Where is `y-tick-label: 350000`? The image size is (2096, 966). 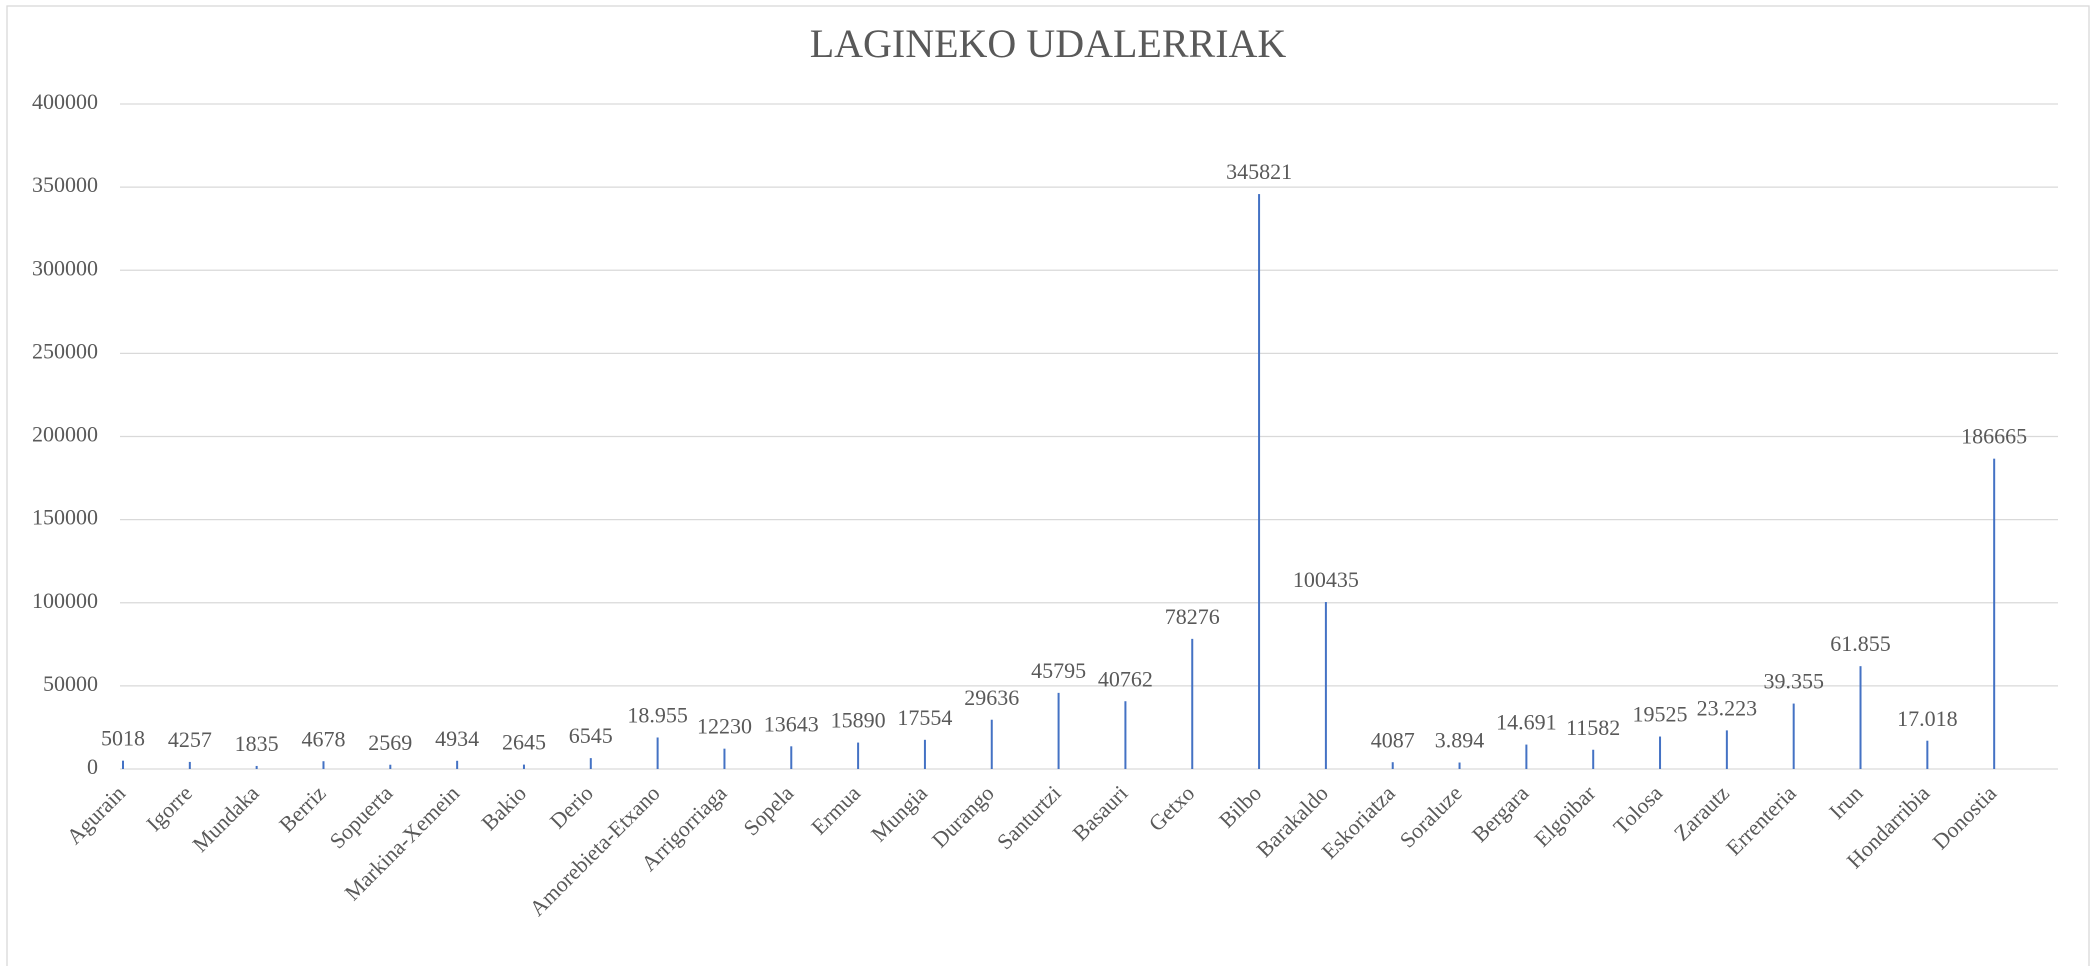
y-tick-label: 350000 is located at coordinates (65, 184).